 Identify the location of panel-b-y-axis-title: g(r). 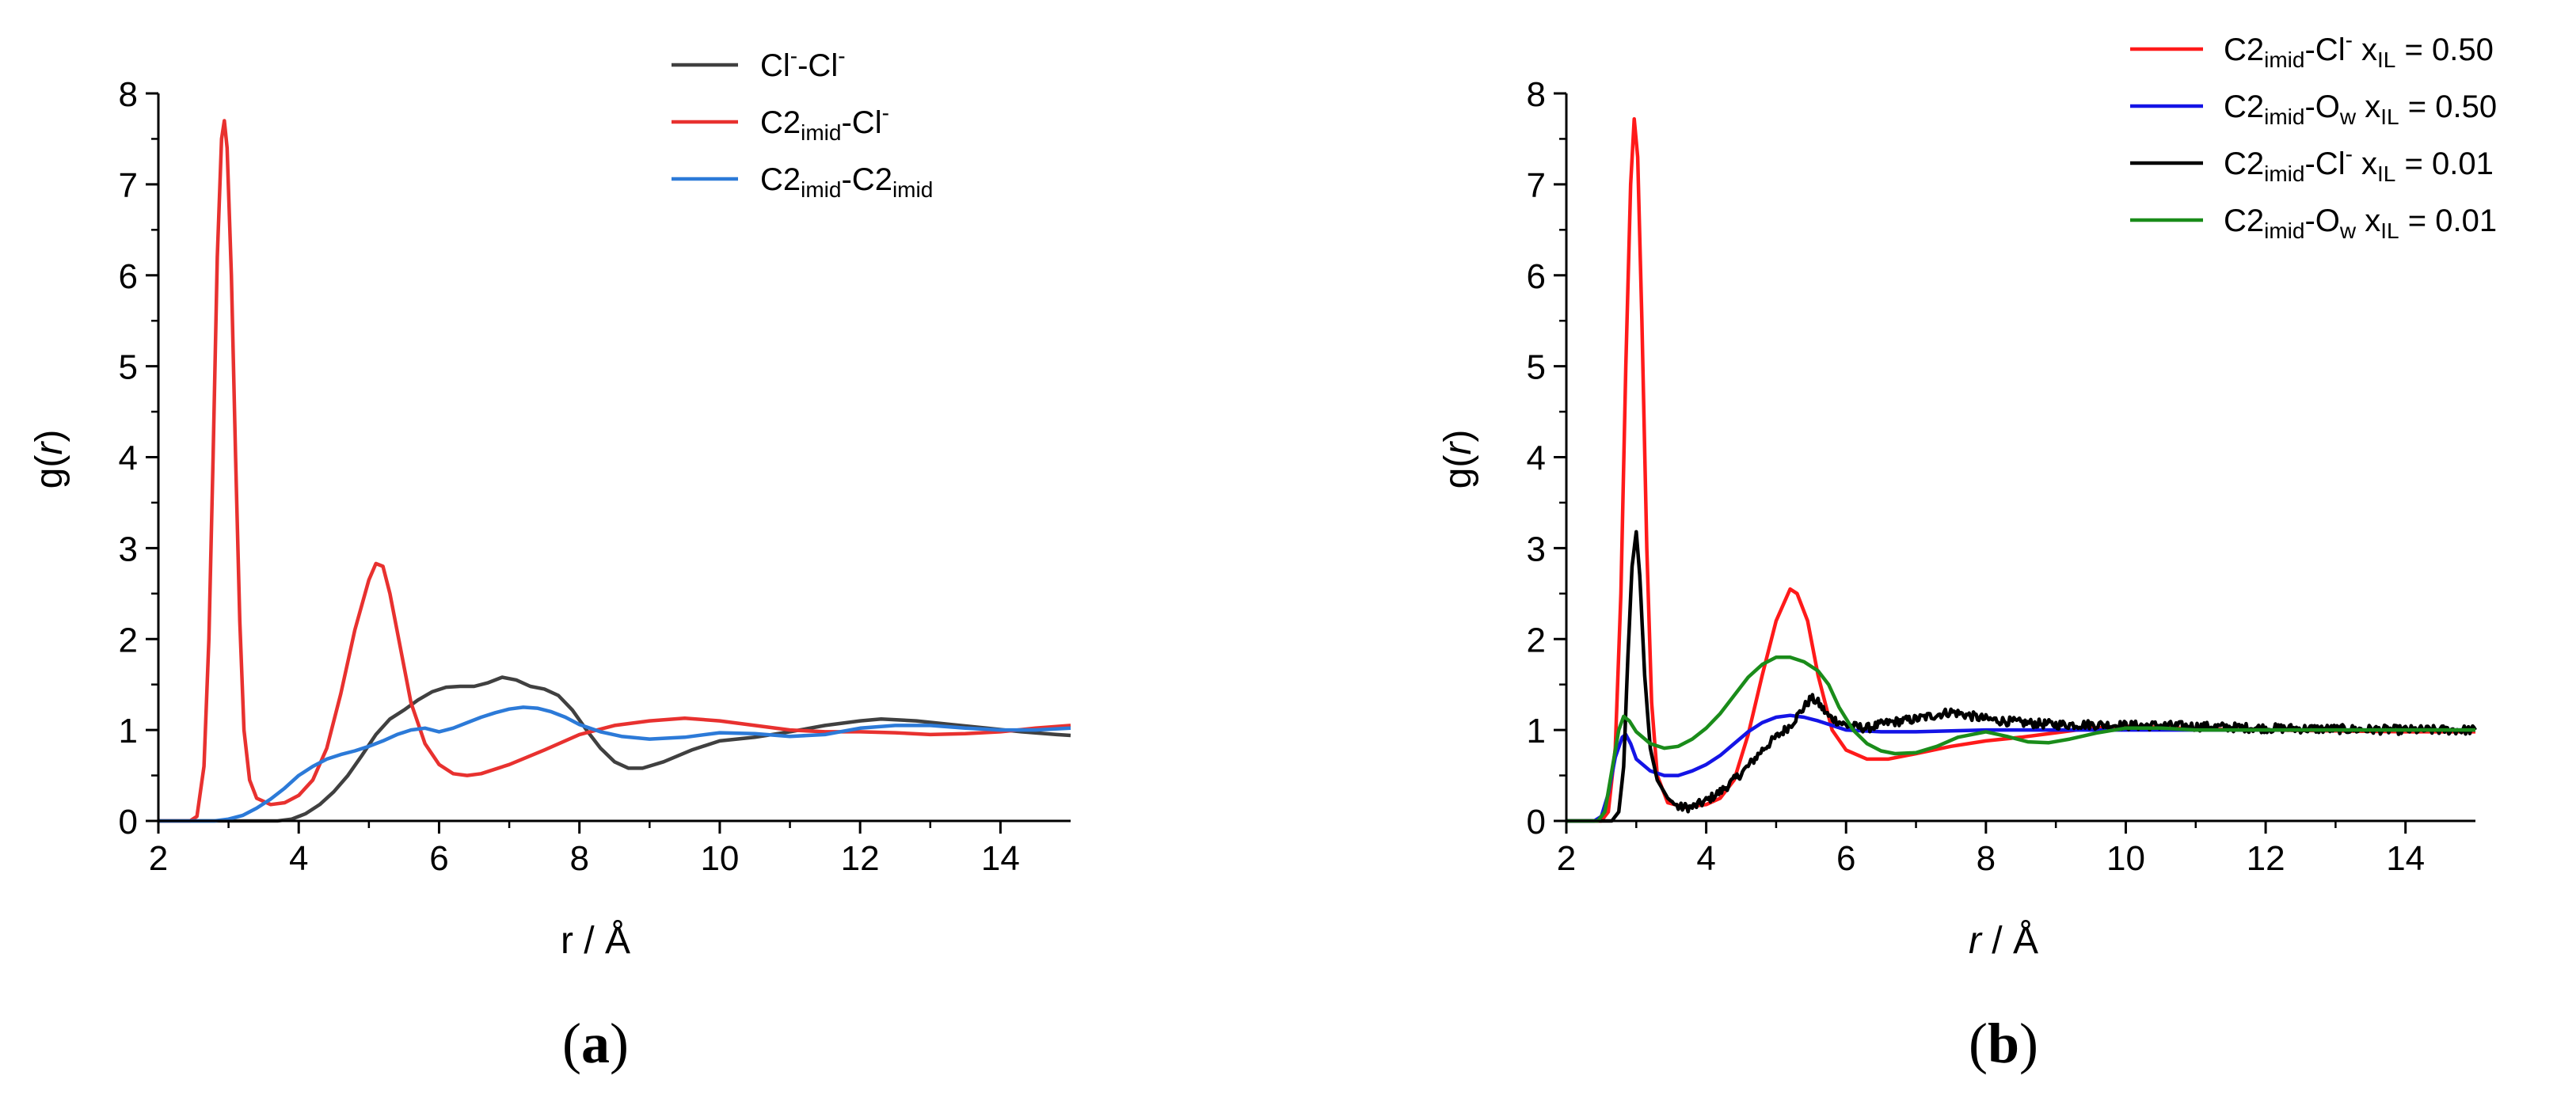
(1458, 459).